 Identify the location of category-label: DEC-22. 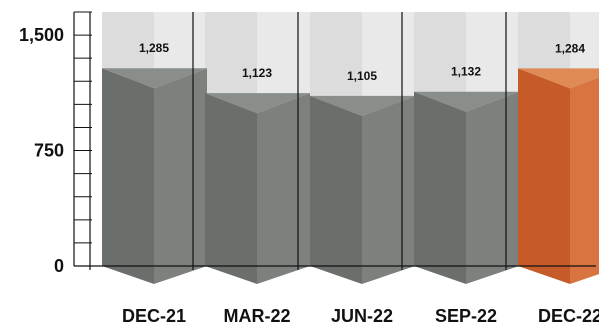
(568, 316).